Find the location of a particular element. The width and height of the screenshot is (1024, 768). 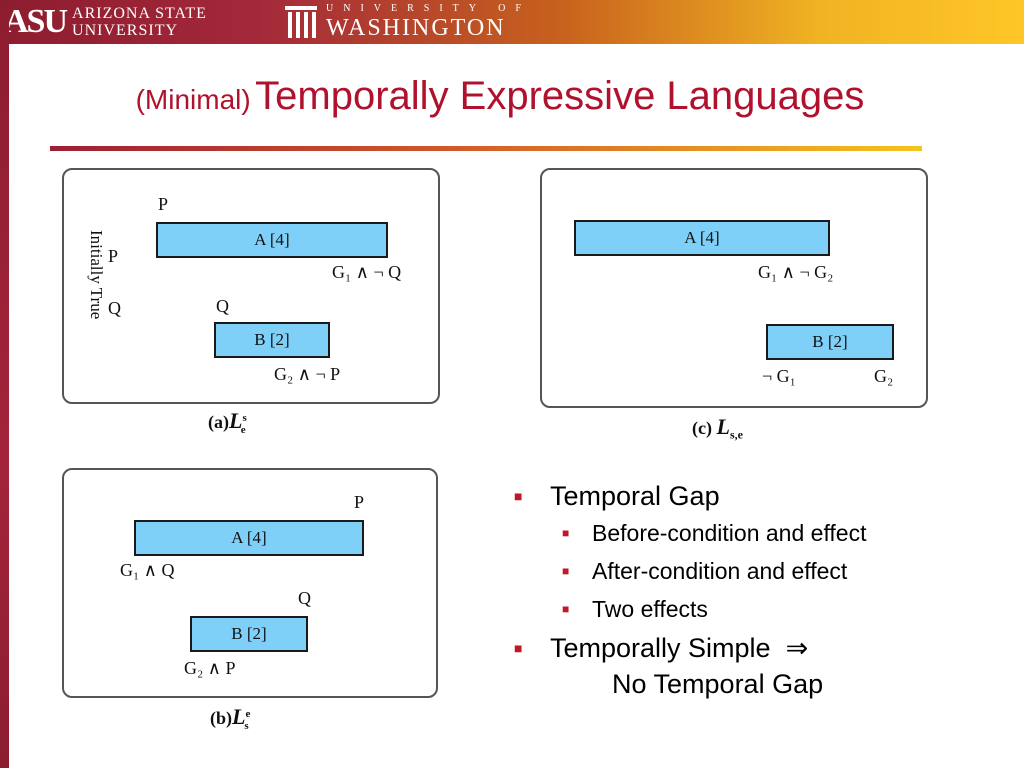

title-main: Temporally Expressive Languages is located at coordinates (560, 96).